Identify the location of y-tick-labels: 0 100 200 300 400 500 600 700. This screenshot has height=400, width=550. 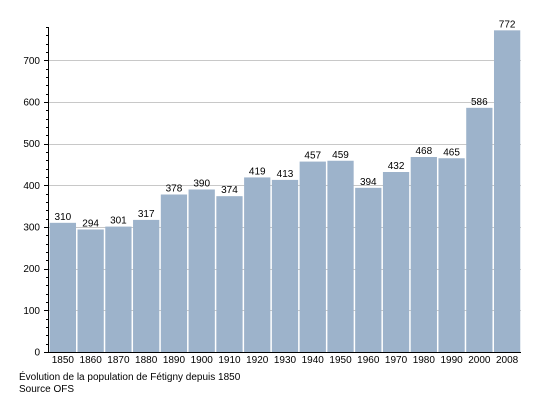
(31, 207).